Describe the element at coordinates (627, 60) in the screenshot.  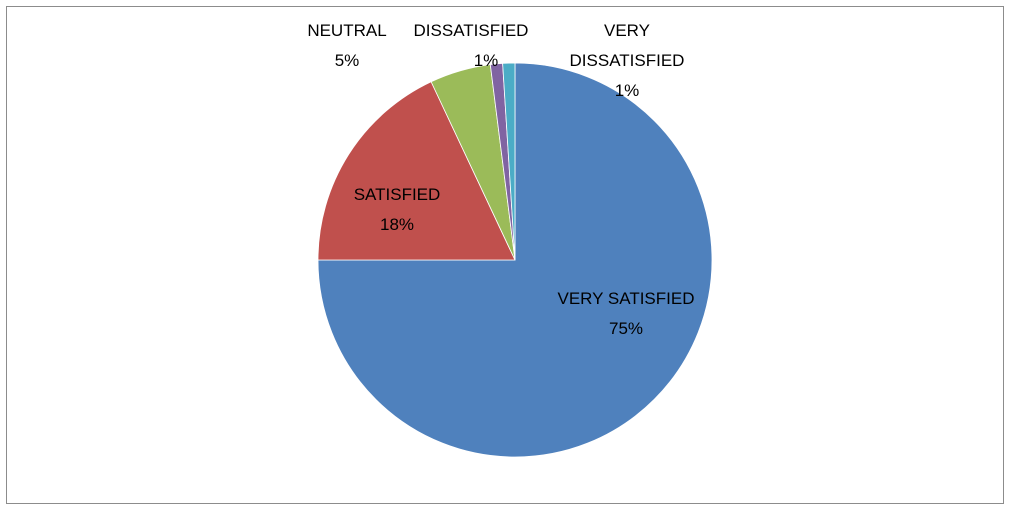
I see `data-label-very-dissatisfied-line2: DISSATISFIED` at that location.